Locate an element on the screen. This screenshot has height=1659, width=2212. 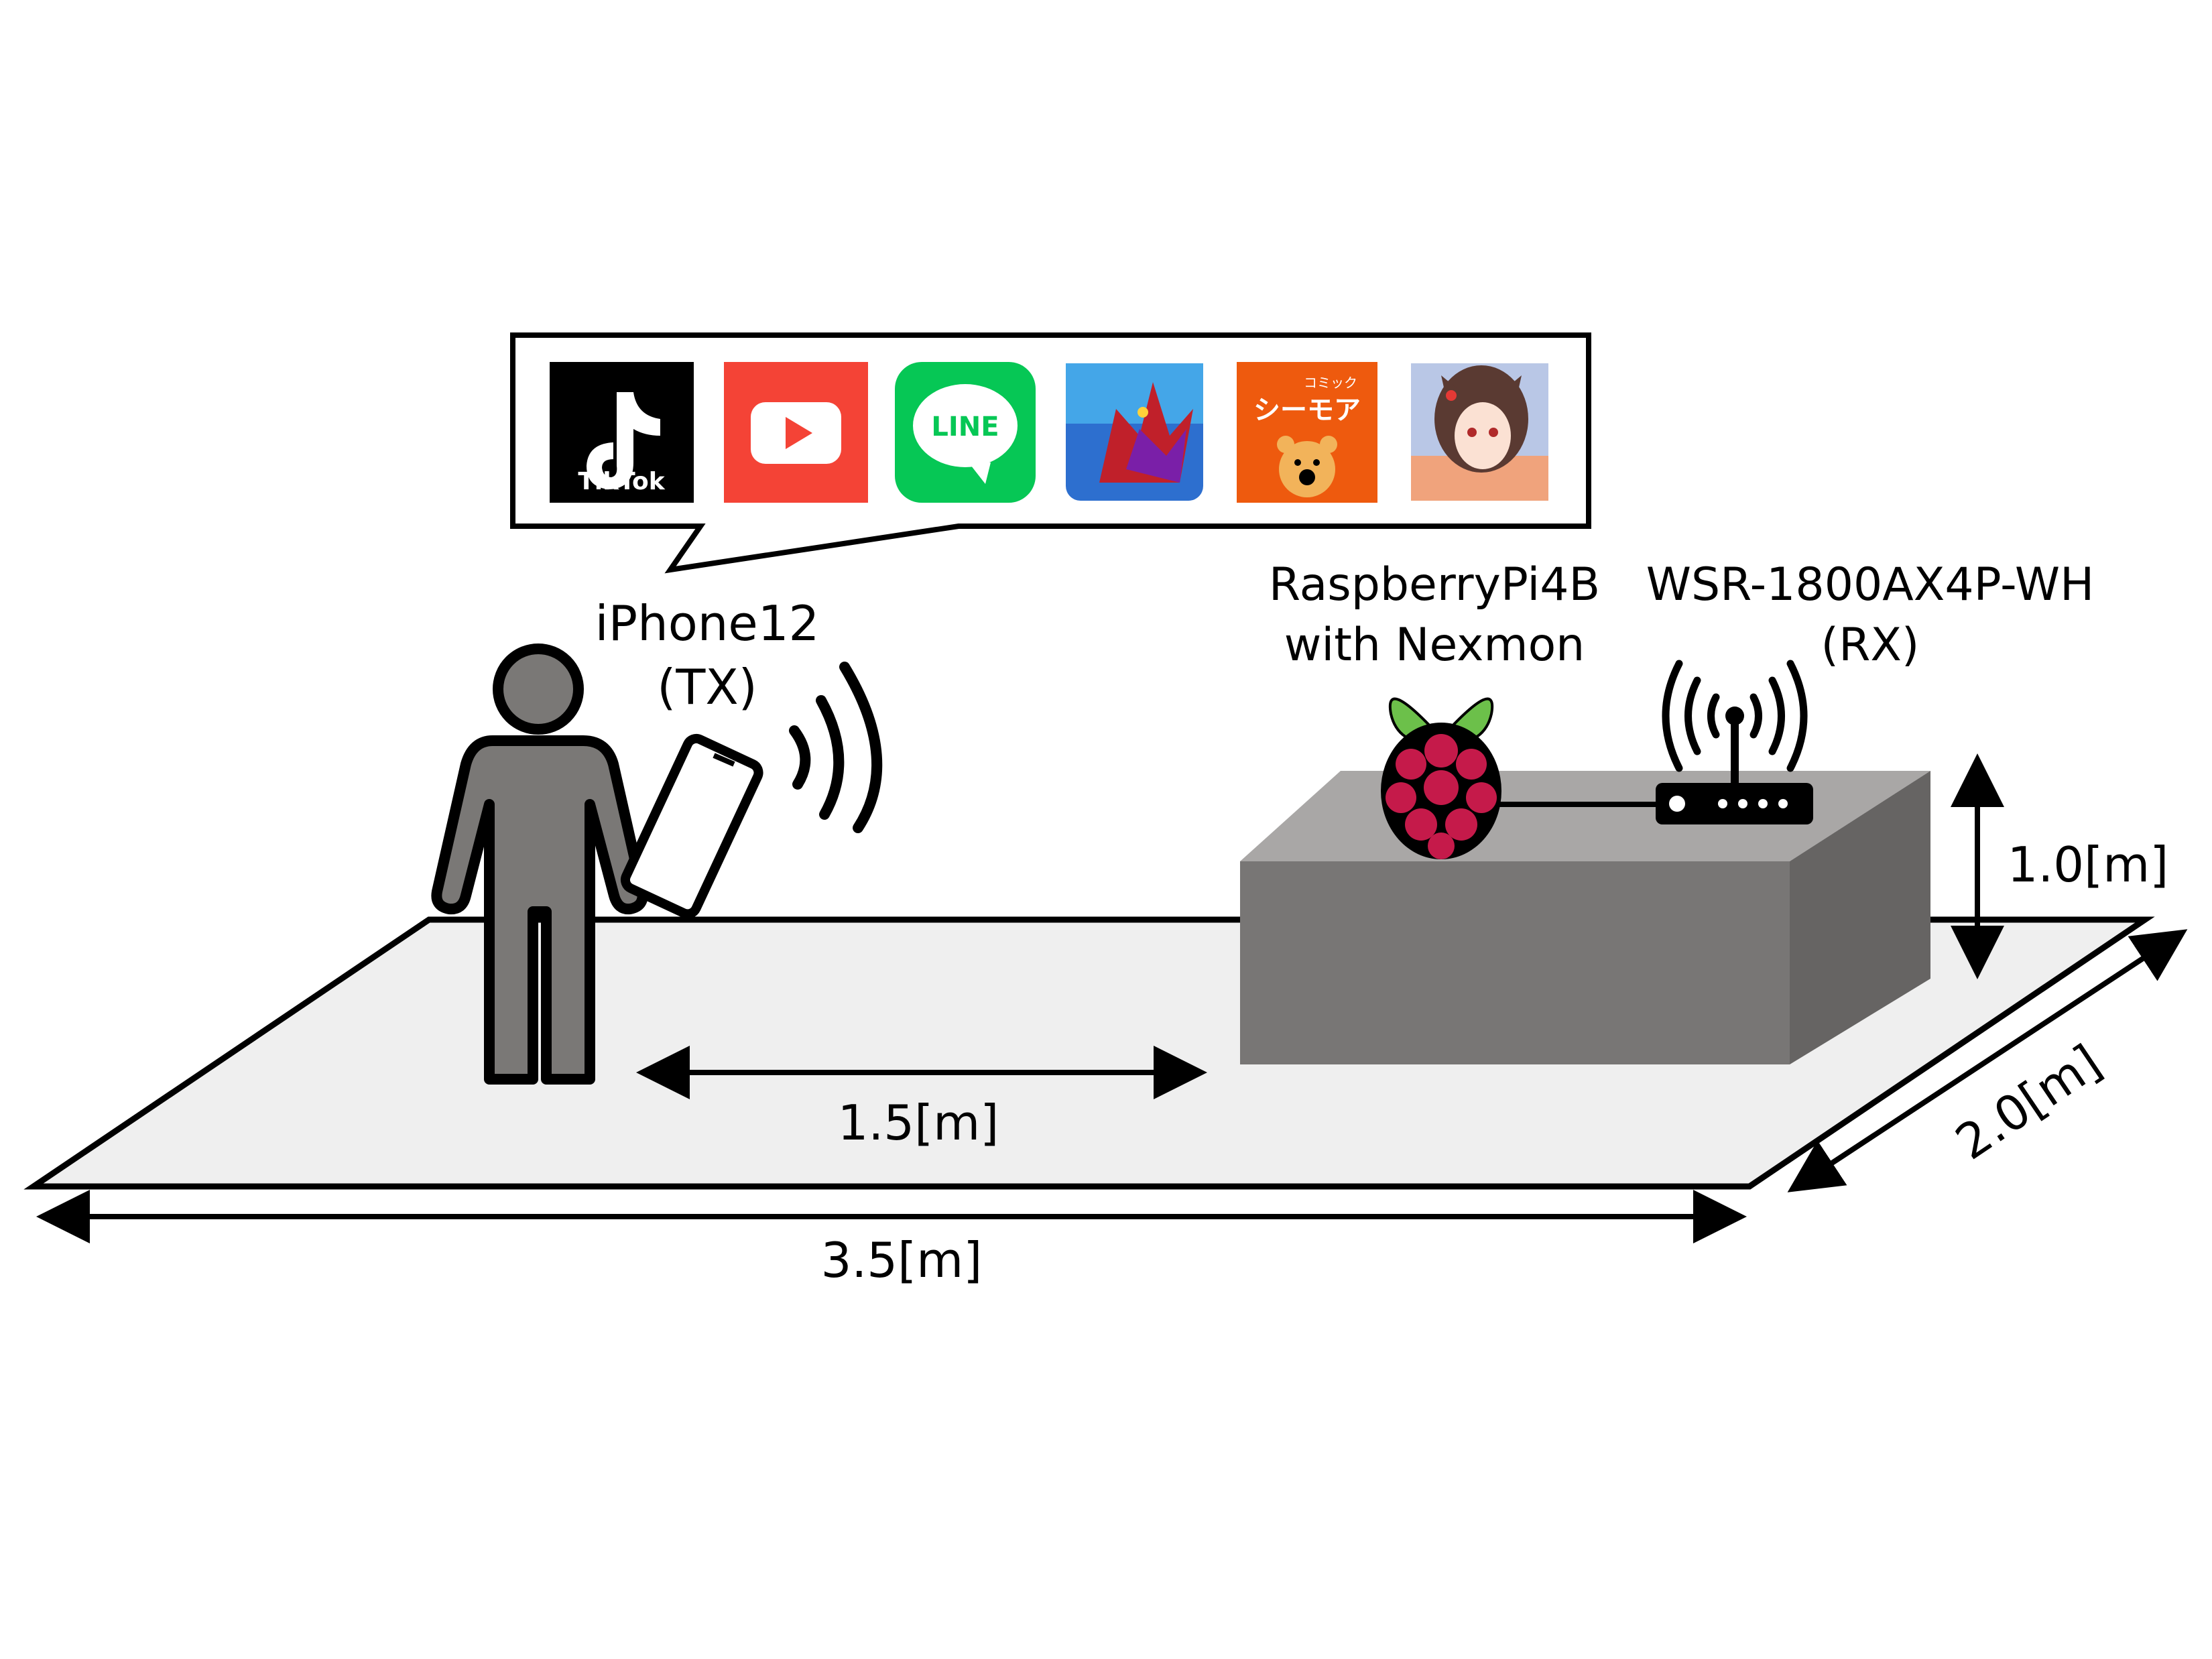
cmoa-icon: コミック シーモア is located at coordinates (1307, 432).